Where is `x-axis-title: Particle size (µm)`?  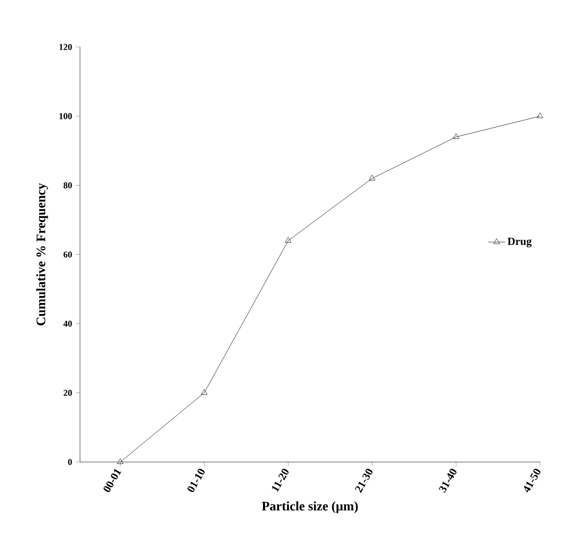 x-axis-title: Particle size (µm) is located at coordinates (310, 507).